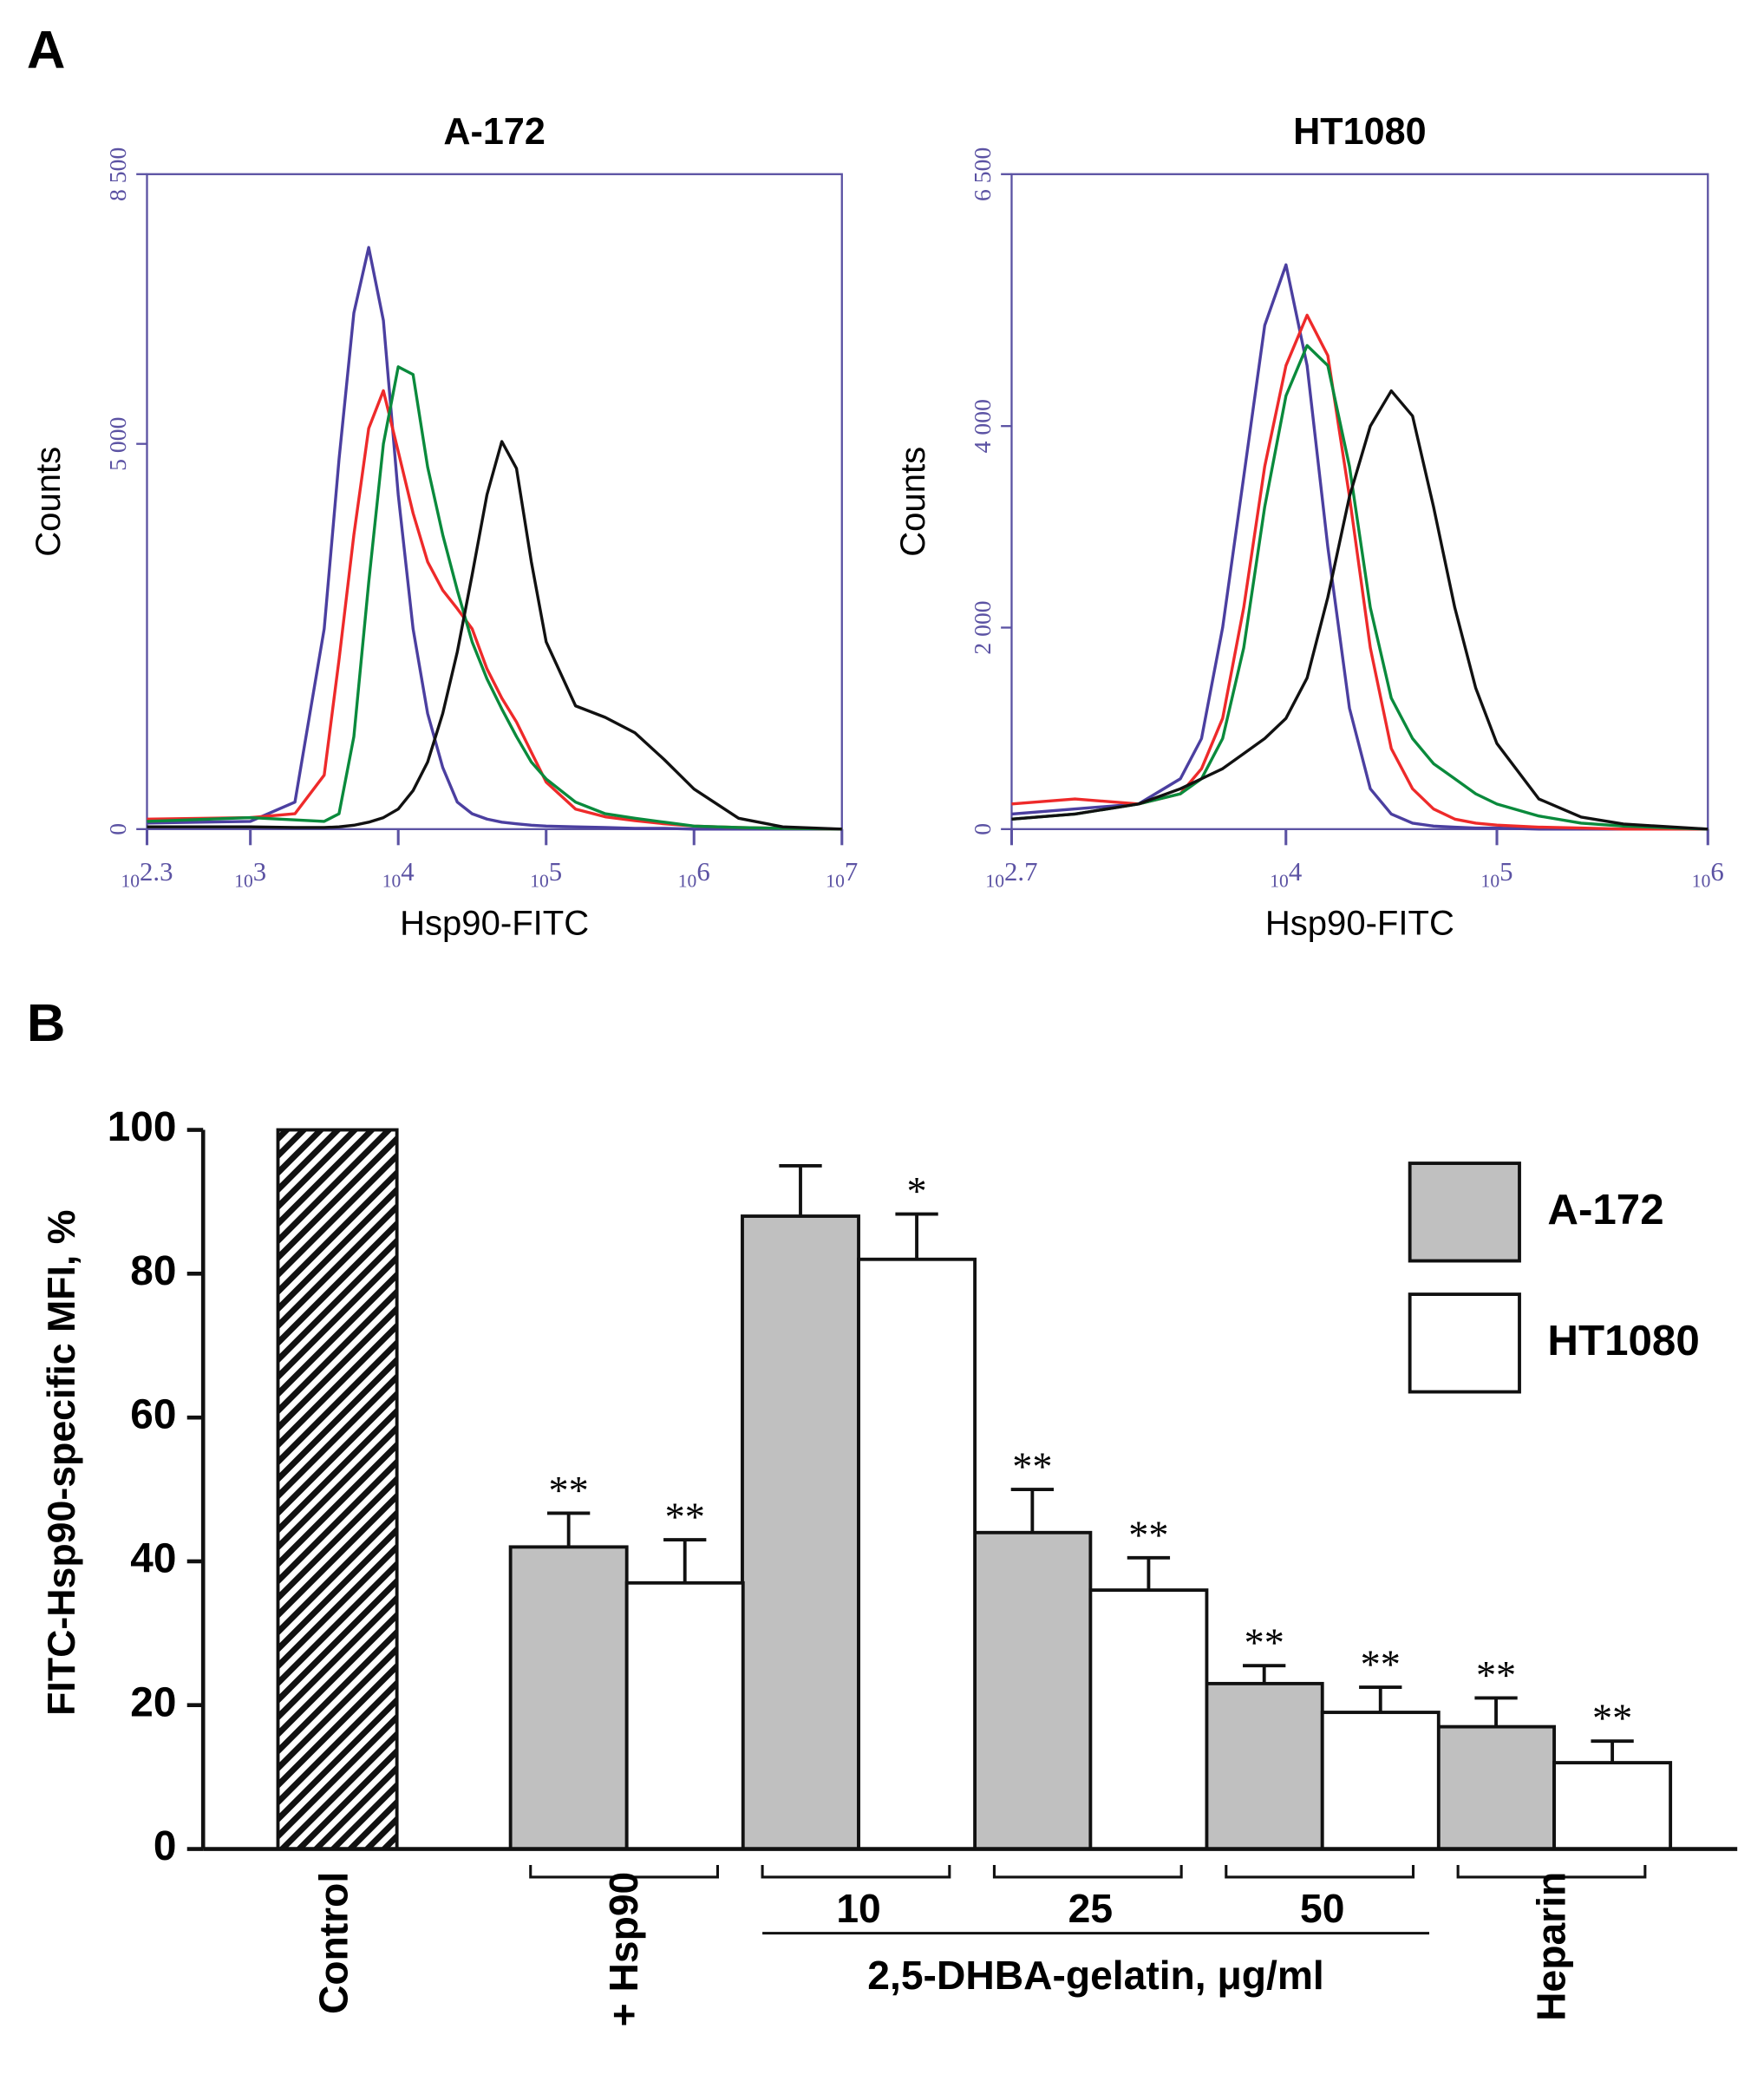  What do you see at coordinates (259, 872) in the screenshot?
I see `tick-exponent: 3` at bounding box center [259, 872].